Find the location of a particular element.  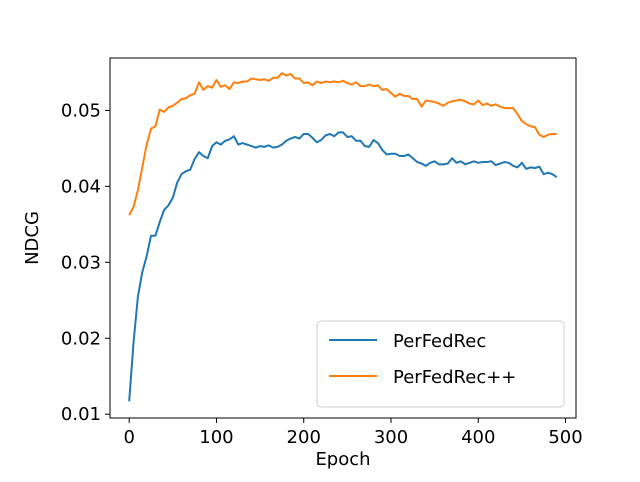

legend-box is located at coordinates (440, 364).